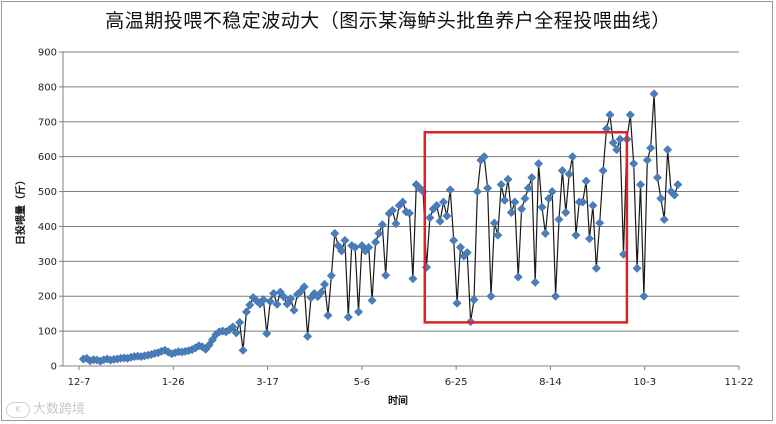  I want to click on y-tick-label: 300, so click(47, 262).